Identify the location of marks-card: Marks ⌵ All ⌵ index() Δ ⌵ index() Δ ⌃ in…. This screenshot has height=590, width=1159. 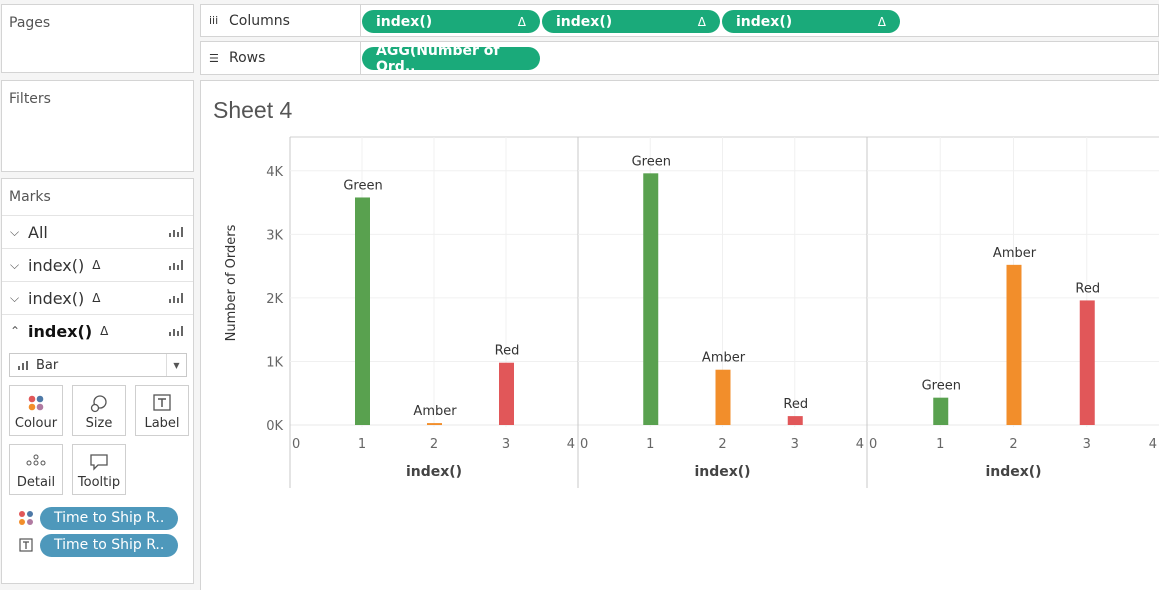
(97, 381).